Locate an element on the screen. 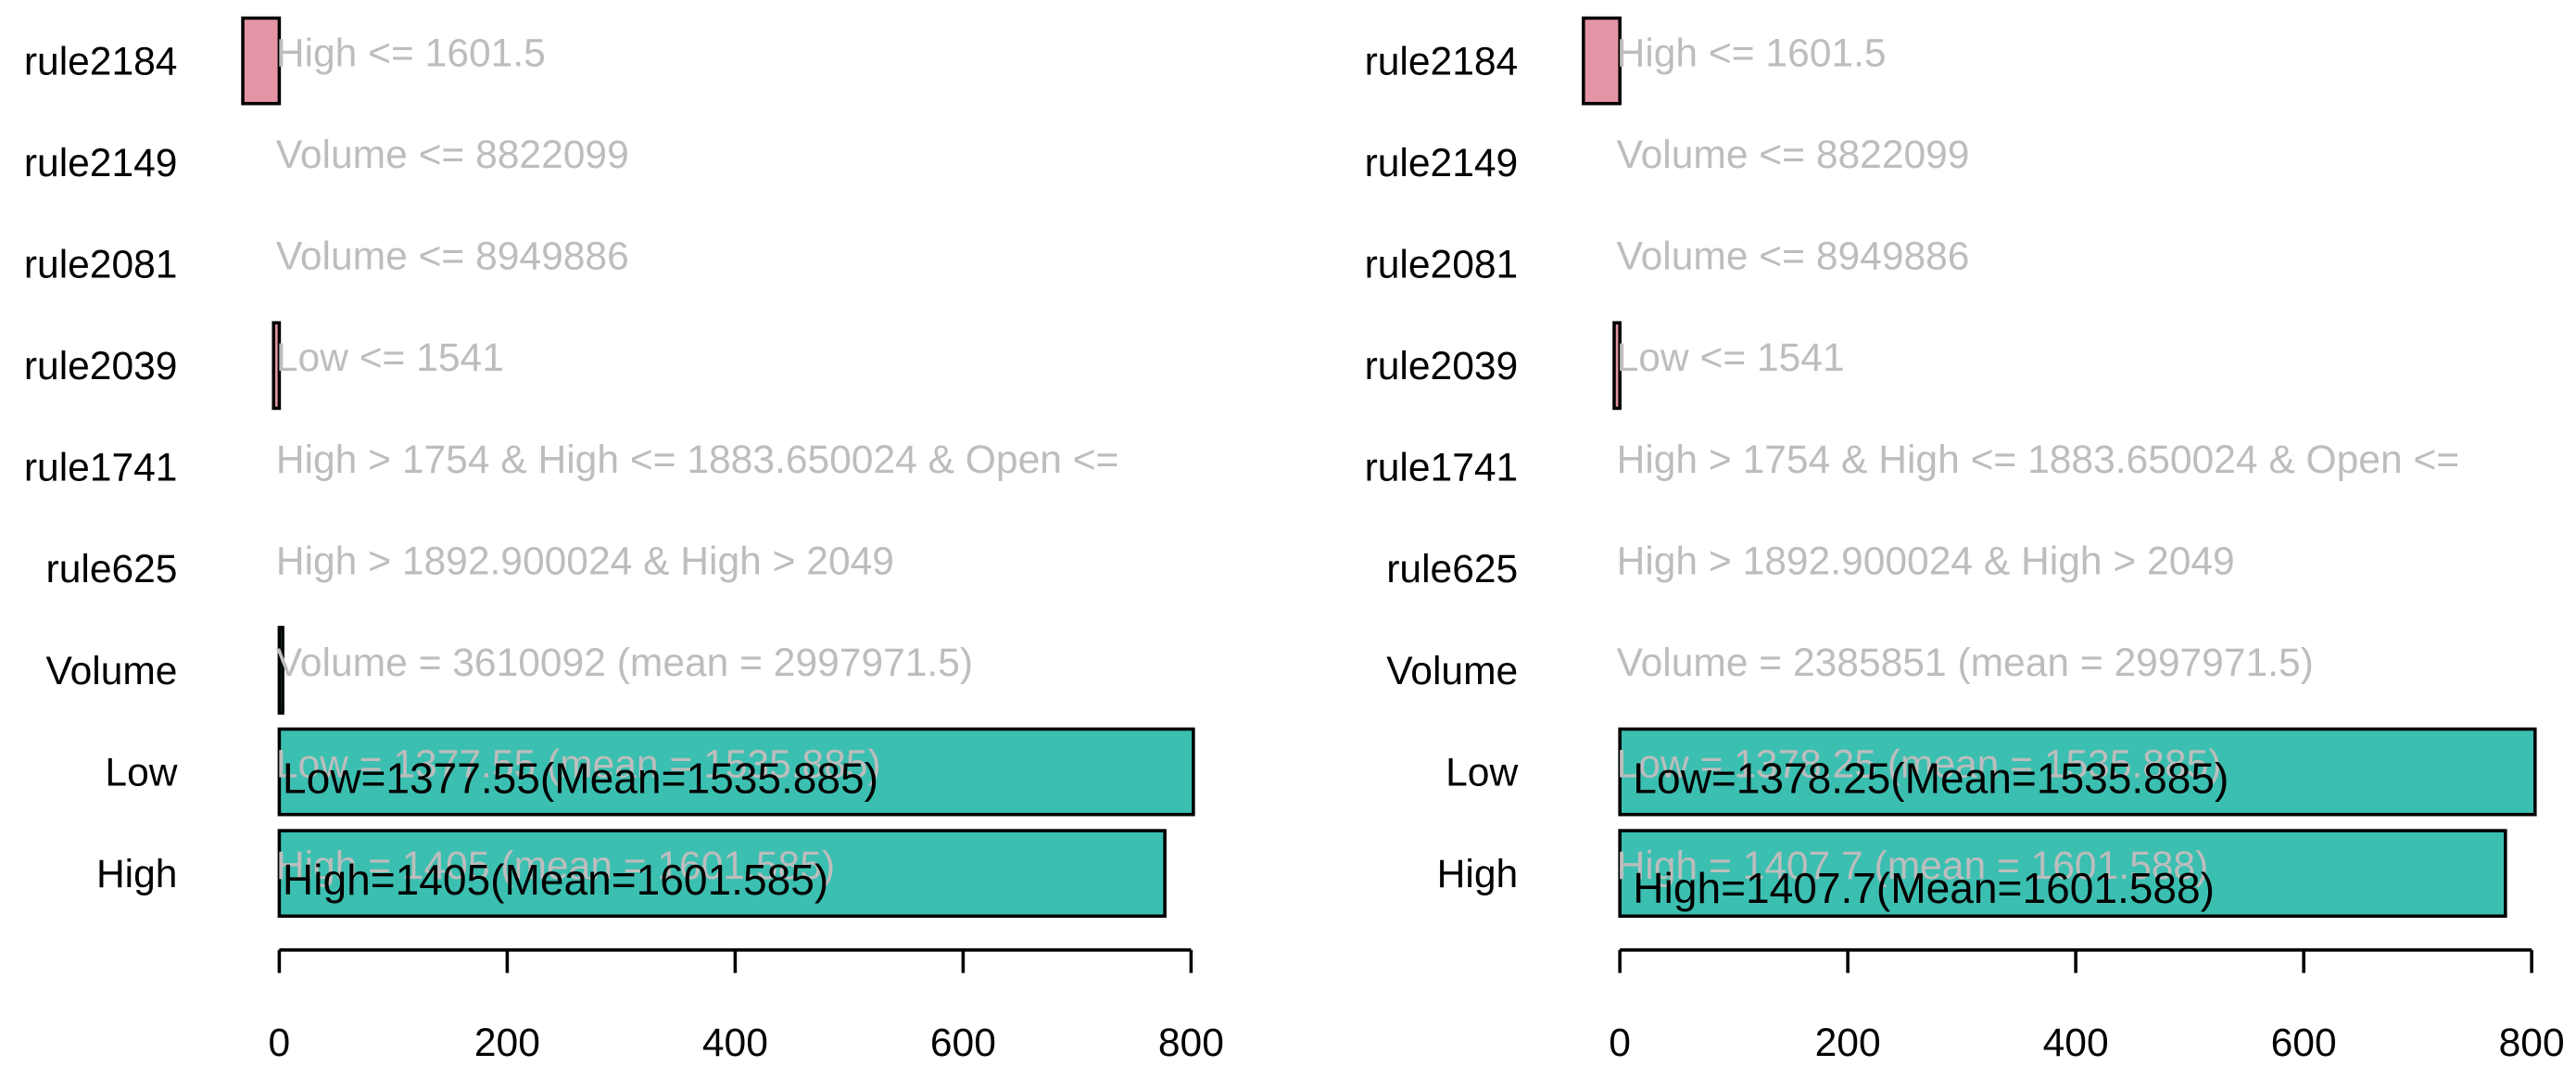 The image size is (2576, 1092). bar-label: Low=1377.55(Mean=1535.885) is located at coordinates (580, 778).